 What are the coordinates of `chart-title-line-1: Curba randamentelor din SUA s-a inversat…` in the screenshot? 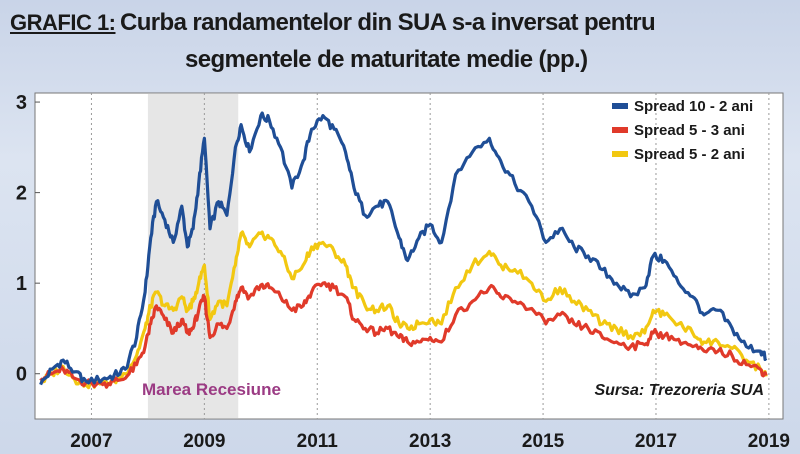 It's located at (388, 22).